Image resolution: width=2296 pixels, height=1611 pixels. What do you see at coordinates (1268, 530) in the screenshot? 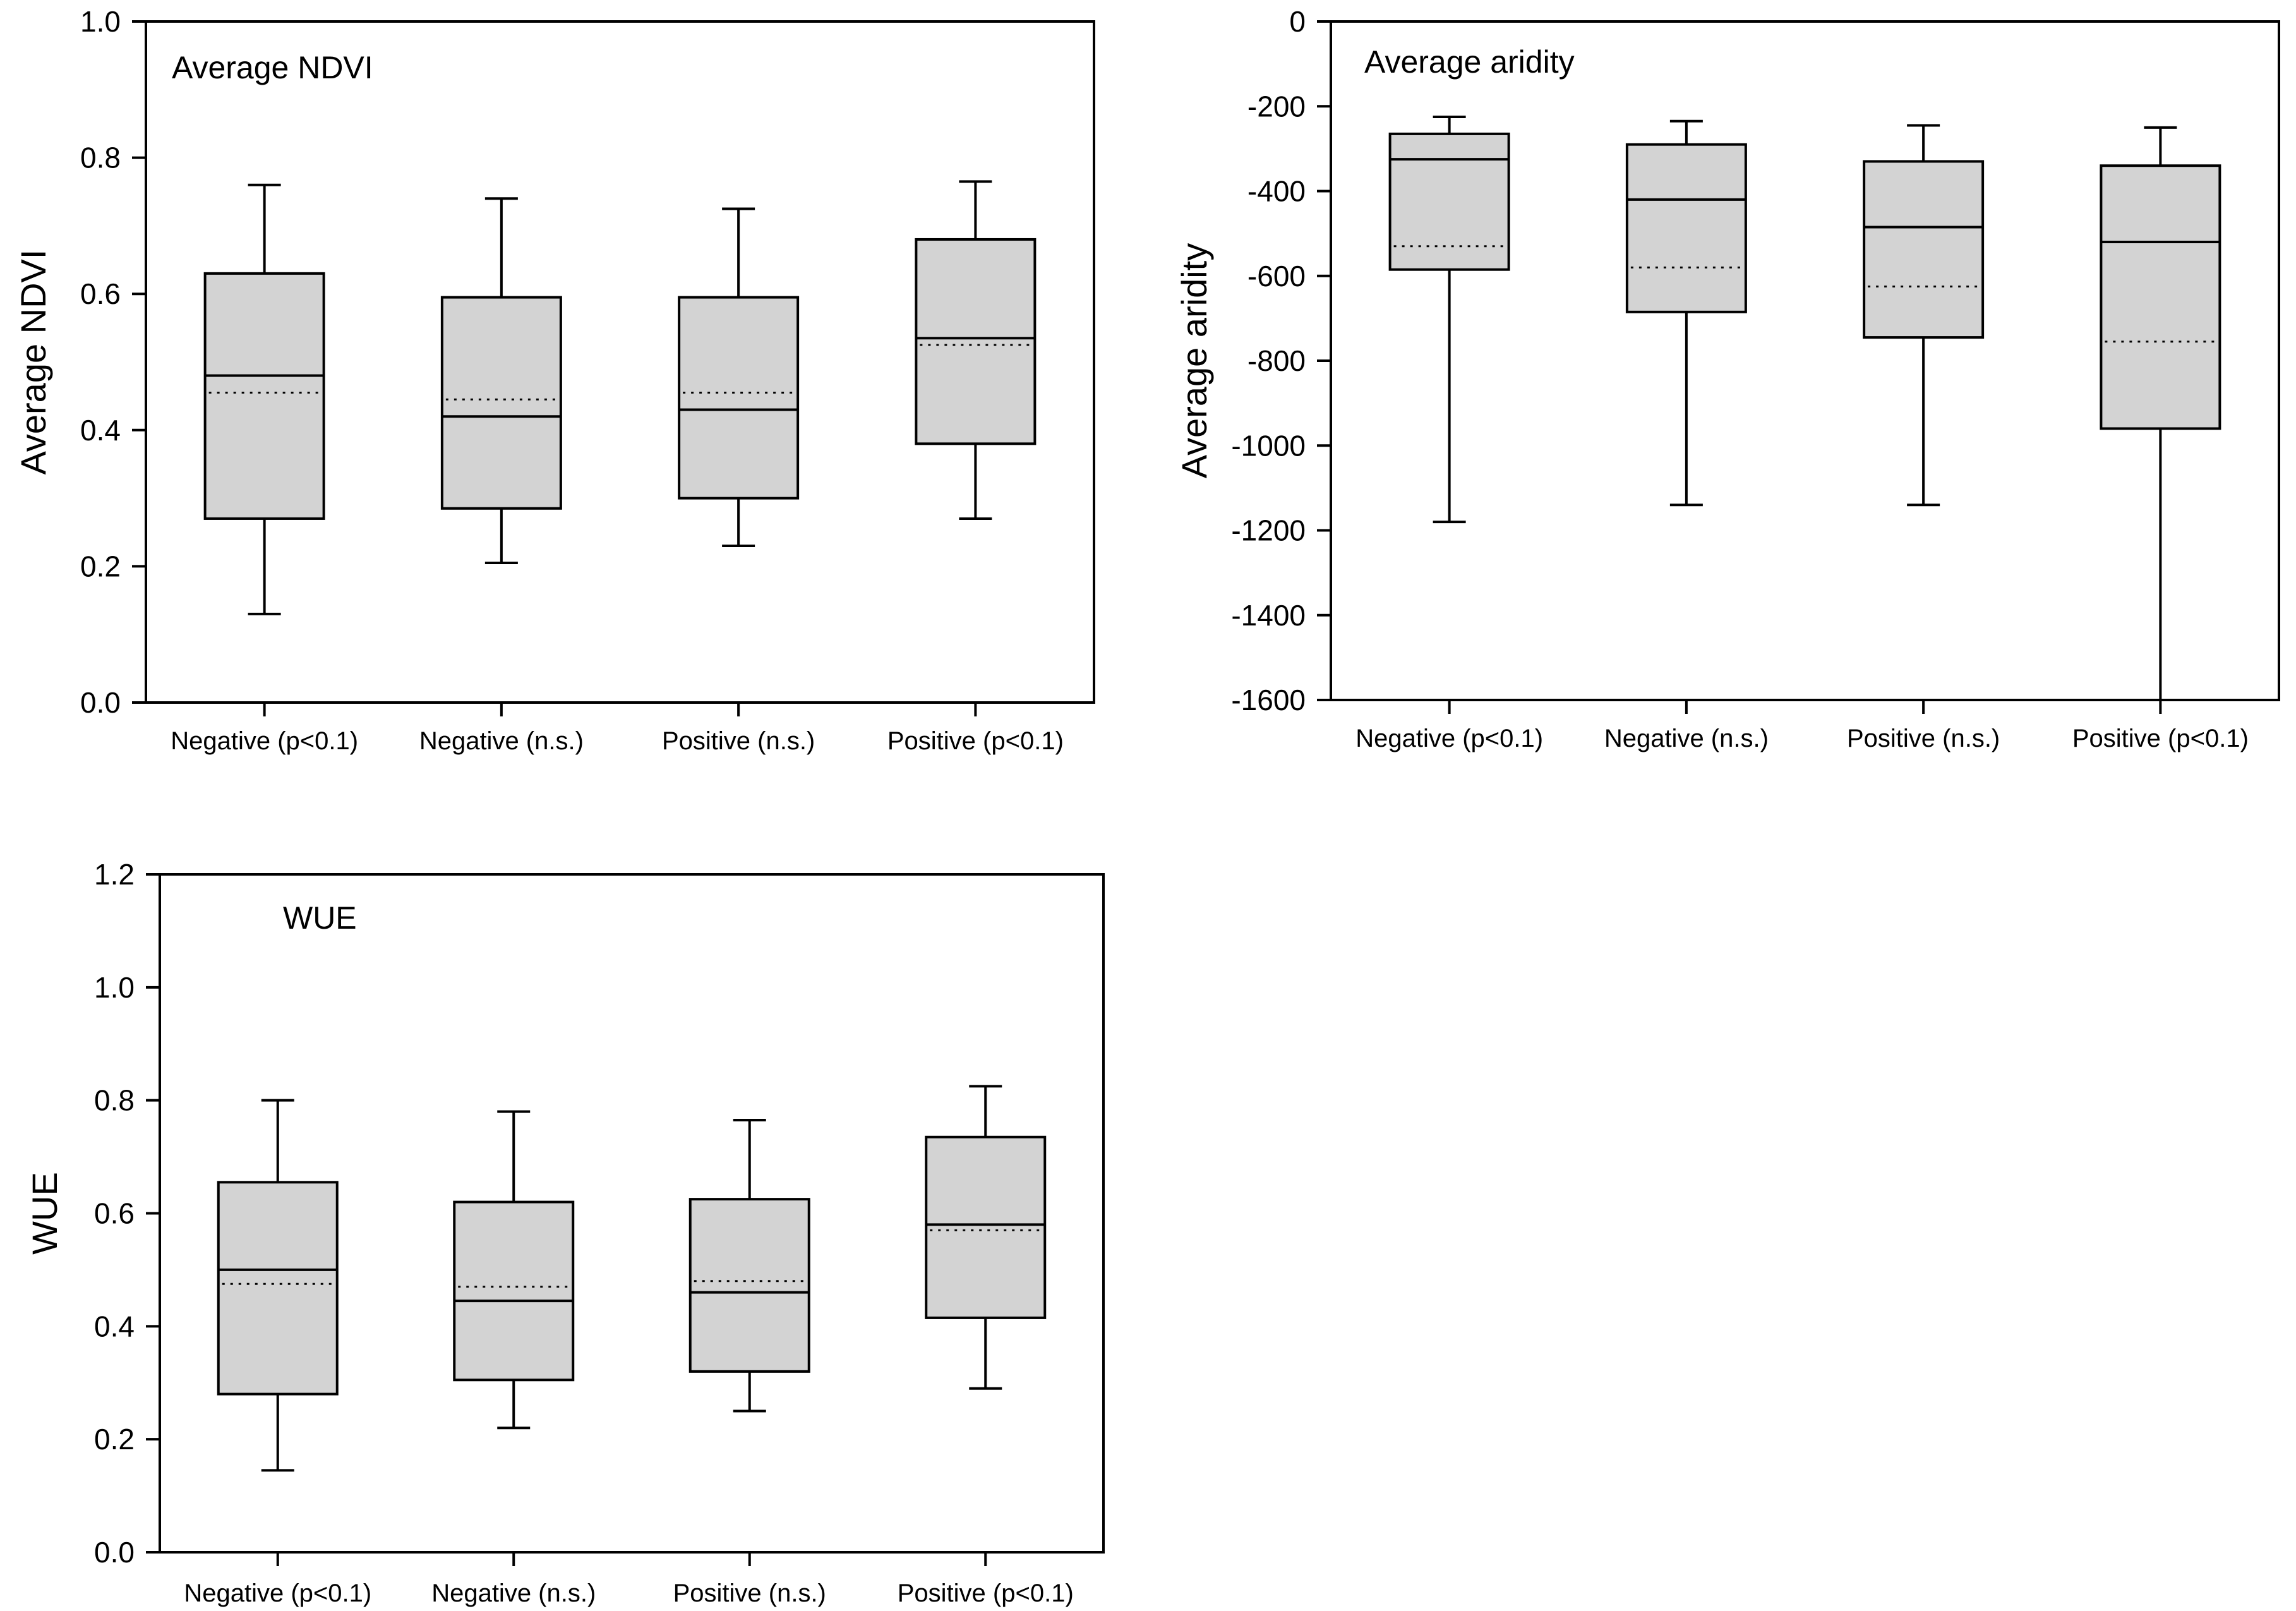
I see `y-tick-label: -1200` at bounding box center [1268, 530].